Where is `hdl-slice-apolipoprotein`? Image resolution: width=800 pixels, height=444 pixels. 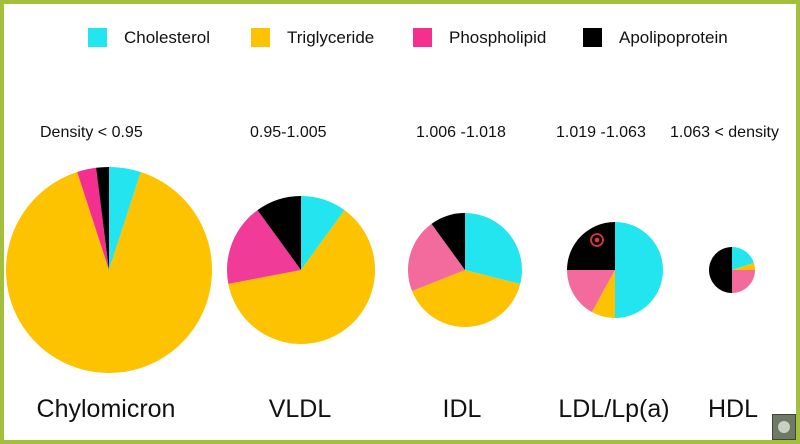 hdl-slice-apolipoprotein is located at coordinates (720, 270).